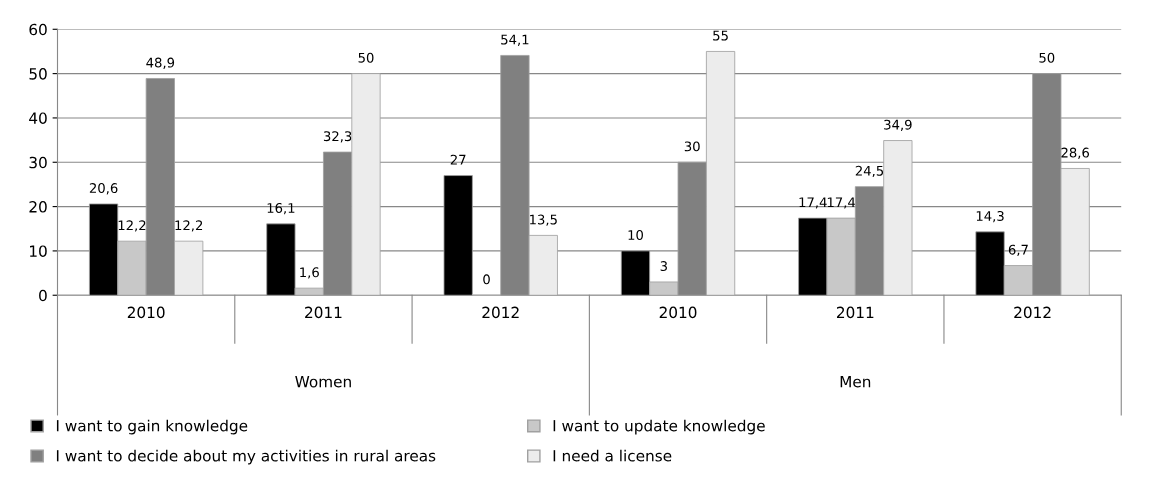 The width and height of the screenshot is (1150, 488). I want to click on data-label: 14,3, so click(990, 216).